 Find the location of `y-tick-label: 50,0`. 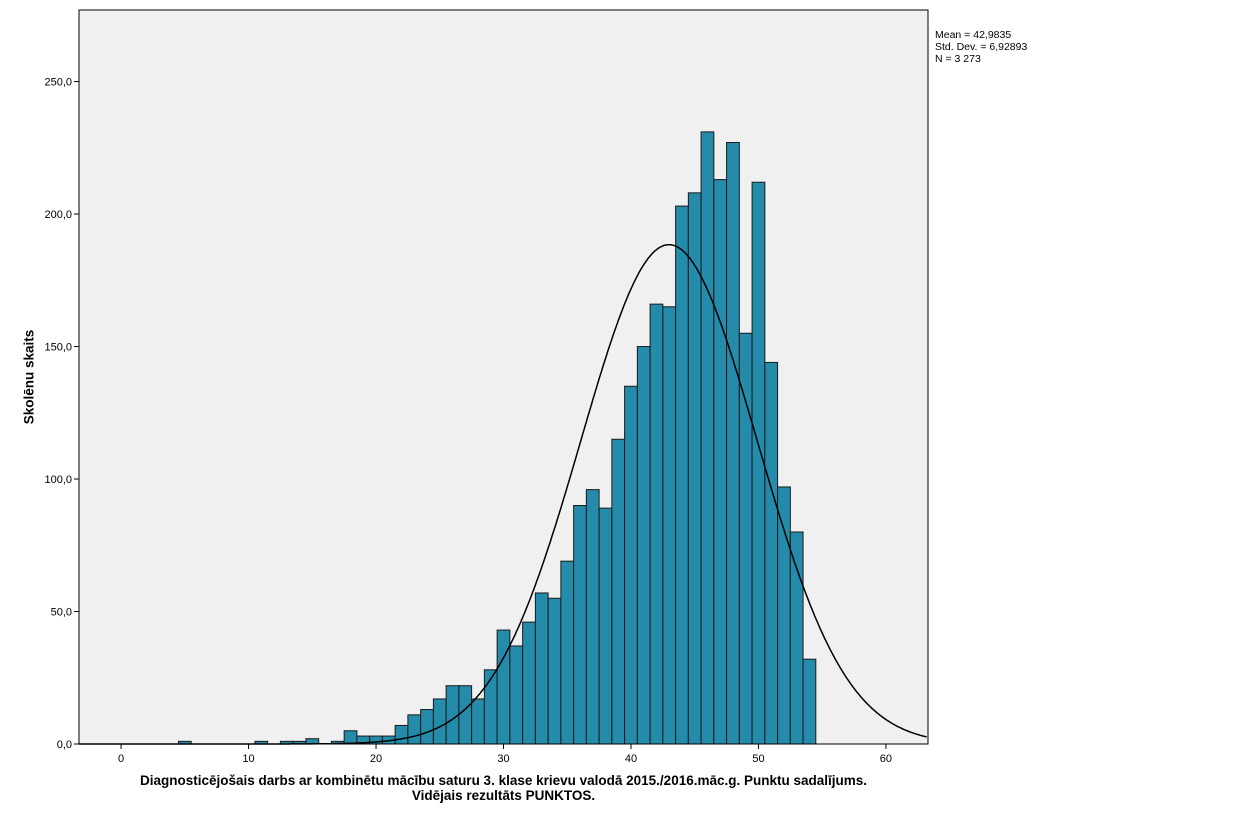

y-tick-label: 50,0 is located at coordinates (61, 613).